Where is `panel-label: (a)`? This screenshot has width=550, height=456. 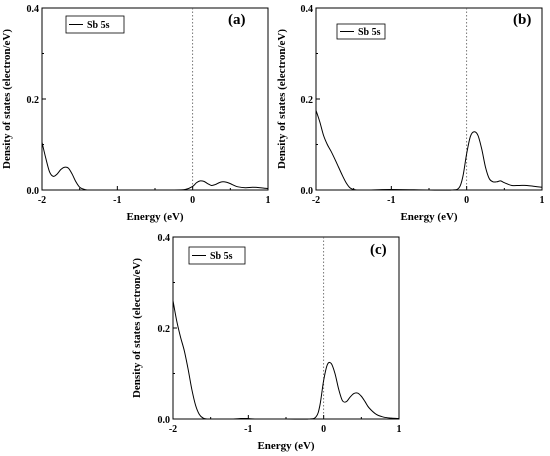 panel-label: (a) is located at coordinates (237, 20).